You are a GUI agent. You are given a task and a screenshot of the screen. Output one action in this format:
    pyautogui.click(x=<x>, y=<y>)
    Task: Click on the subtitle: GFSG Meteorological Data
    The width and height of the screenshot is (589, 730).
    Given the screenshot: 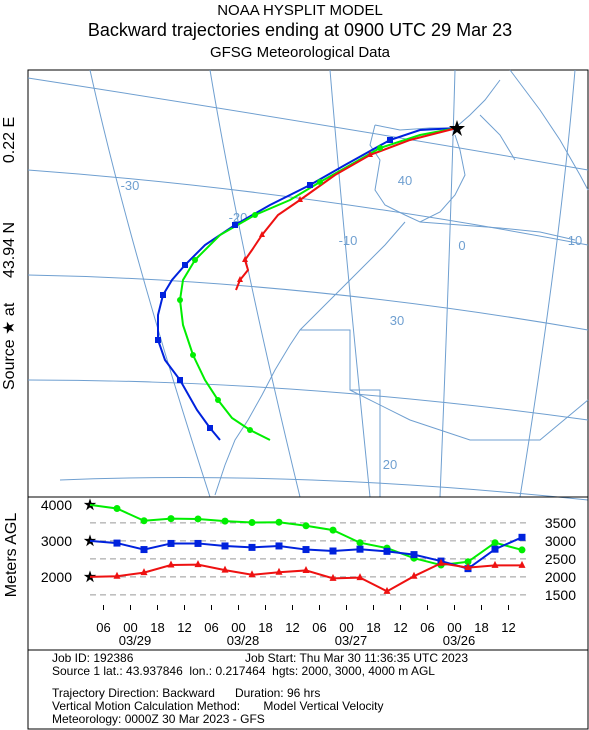 What is the action you would take?
    pyautogui.click(x=300, y=52)
    